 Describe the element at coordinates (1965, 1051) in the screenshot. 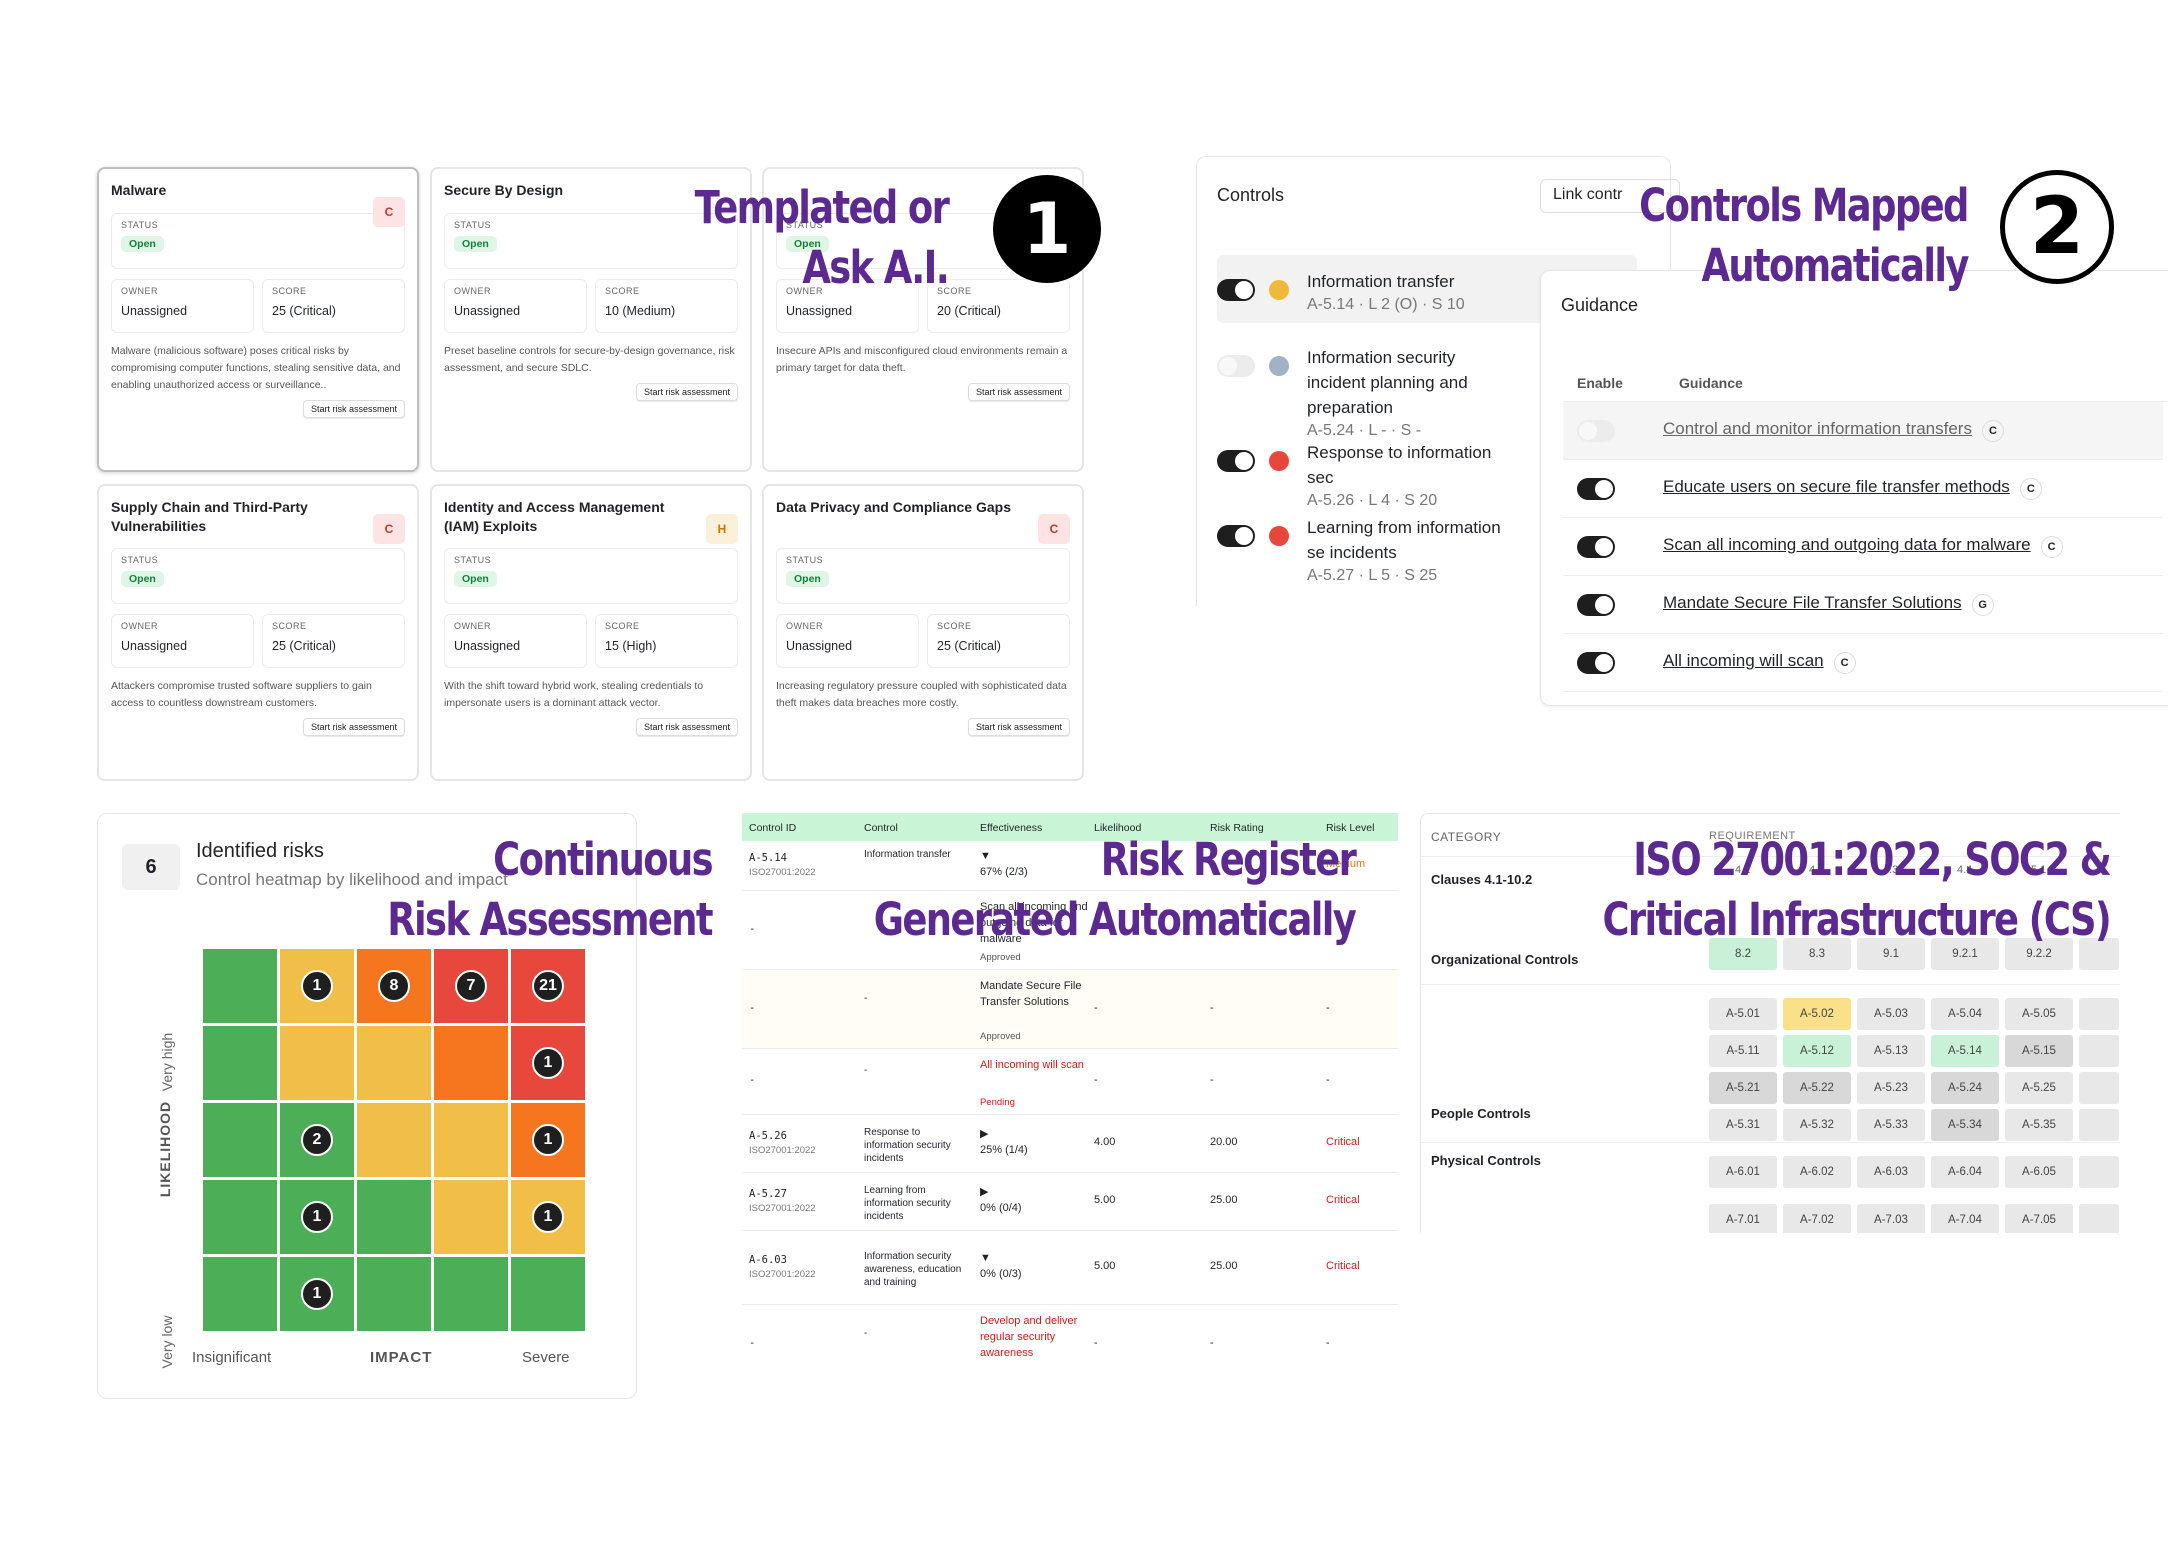

I see `requirement-chip: A-5.14` at that location.